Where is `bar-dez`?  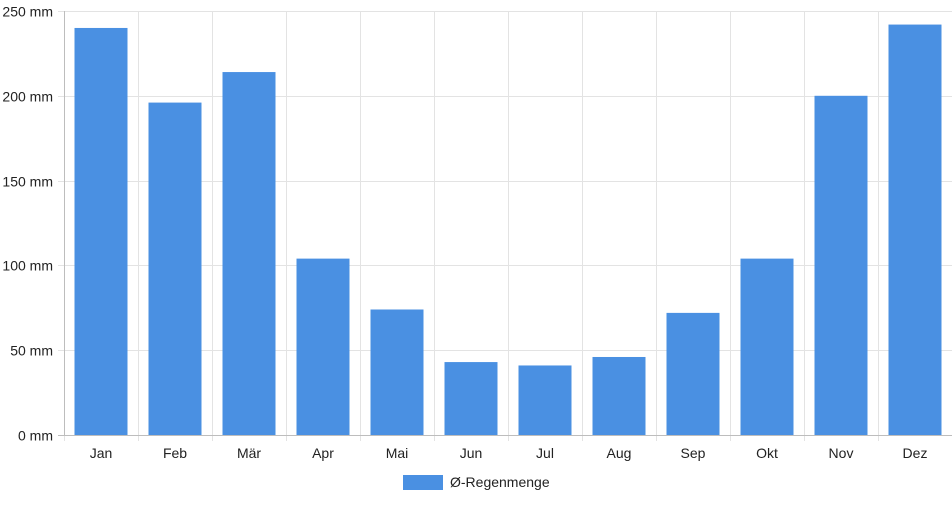
bar-dez is located at coordinates (915, 230).